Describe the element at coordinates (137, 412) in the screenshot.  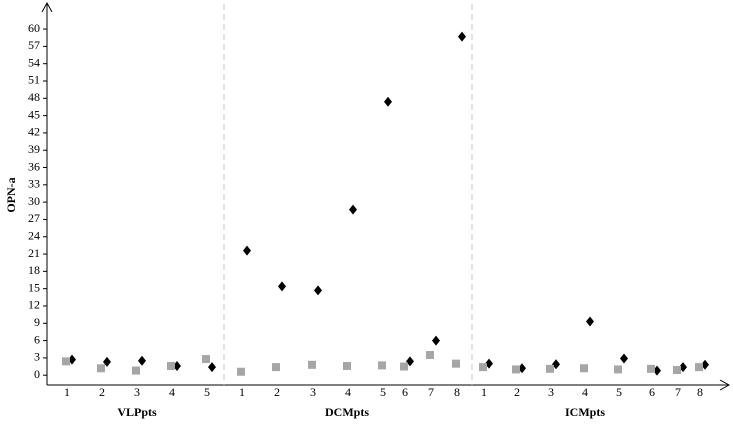
I see `group-label: VLPpts` at that location.